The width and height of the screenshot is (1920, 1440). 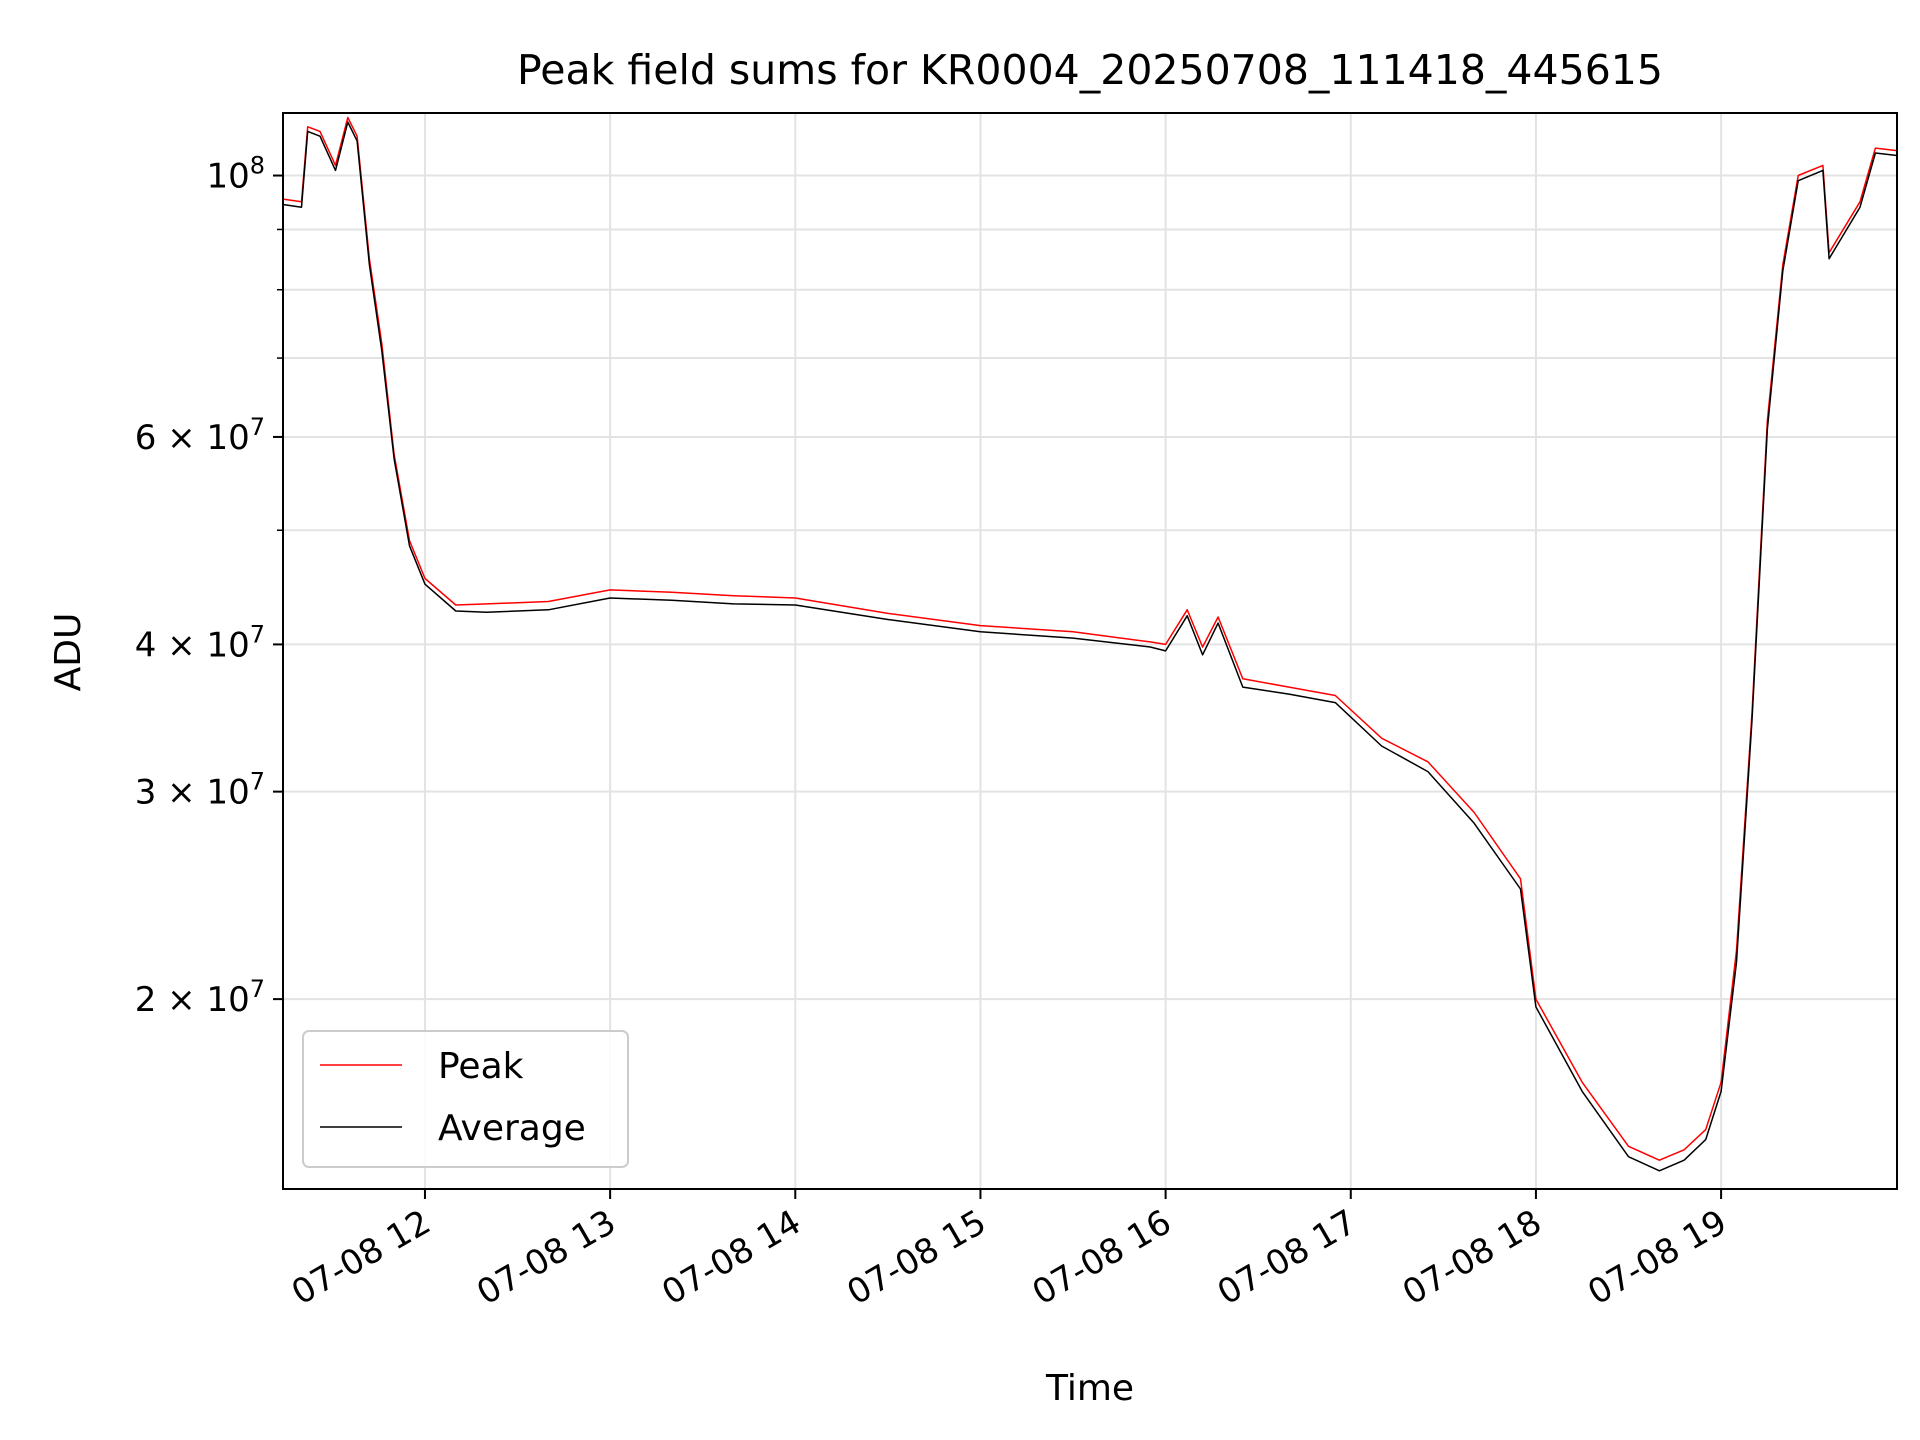 I want to click on y-tick-label: 2 × 107, so click(x=200, y=997).